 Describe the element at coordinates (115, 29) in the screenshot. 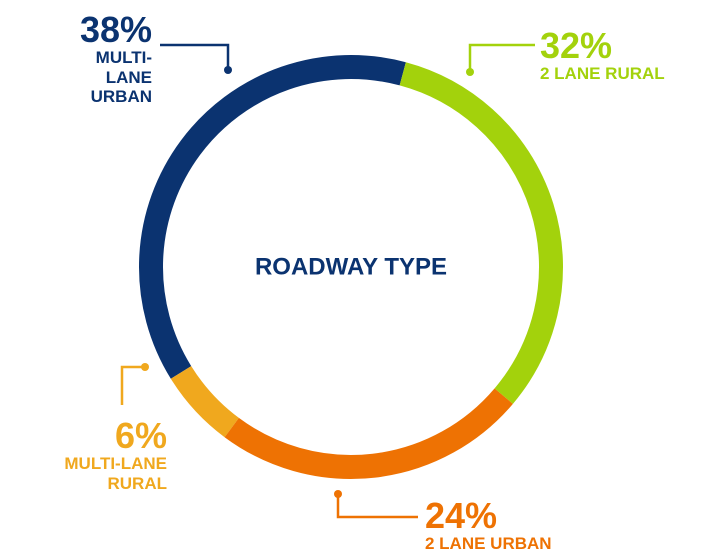

I see `value-label: 38%` at that location.